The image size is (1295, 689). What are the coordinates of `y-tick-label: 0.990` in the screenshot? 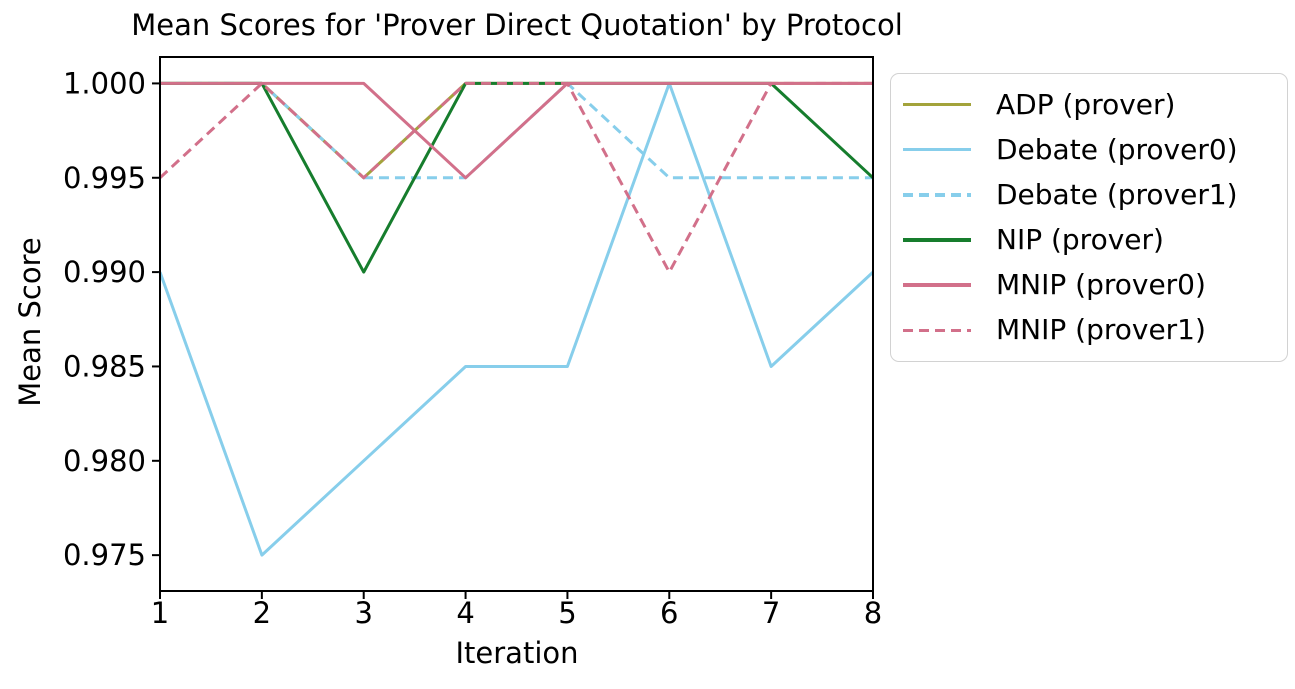 It's located at (104, 272).